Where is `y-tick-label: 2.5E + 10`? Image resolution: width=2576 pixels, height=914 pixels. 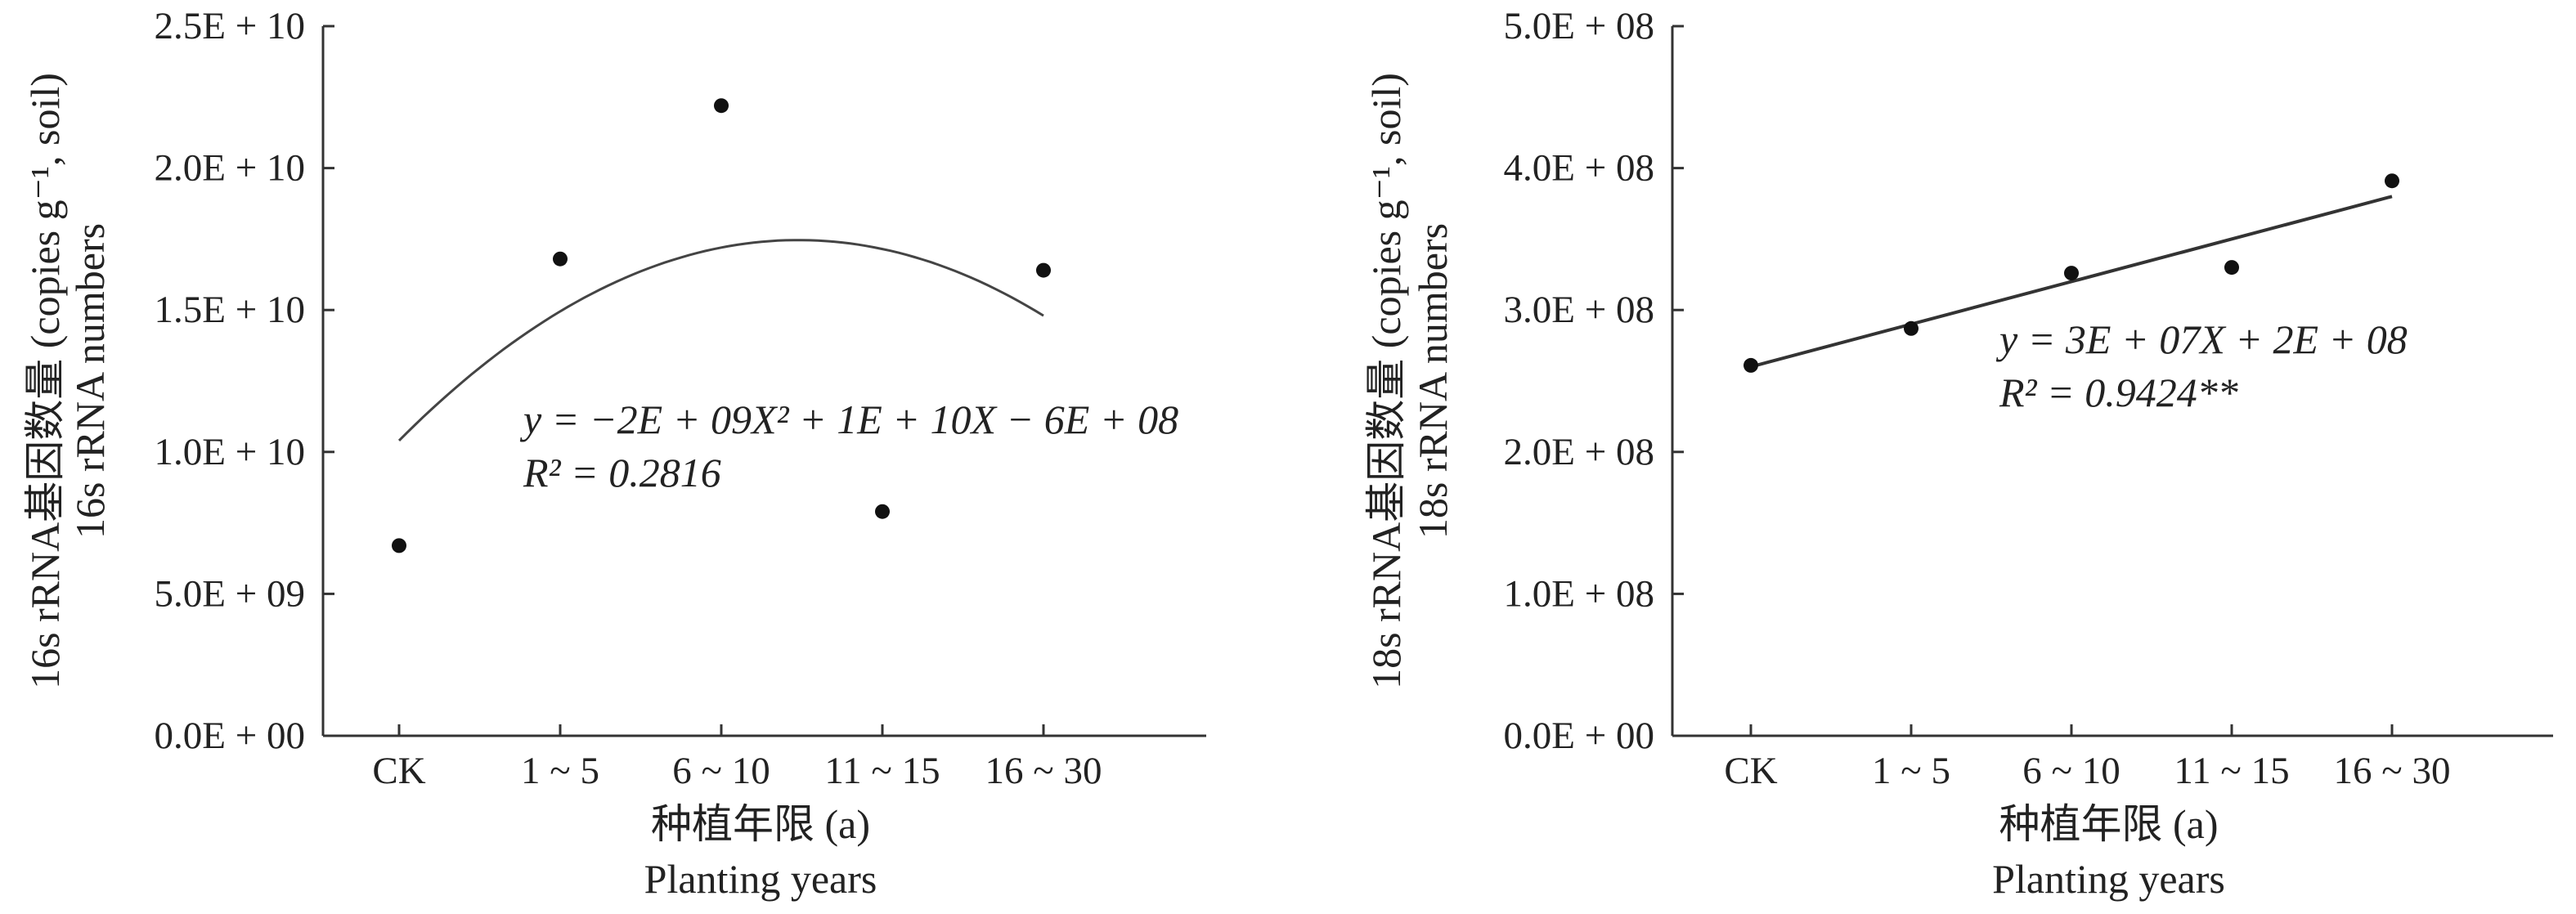
y-tick-label: 2.5E + 10 is located at coordinates (230, 26).